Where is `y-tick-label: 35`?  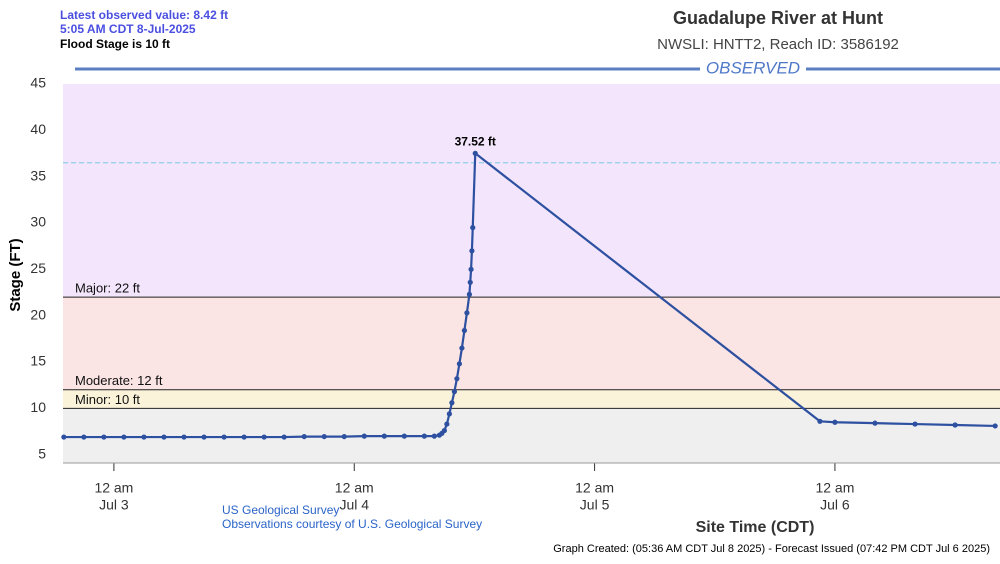
y-tick-label: 35 is located at coordinates (38, 175).